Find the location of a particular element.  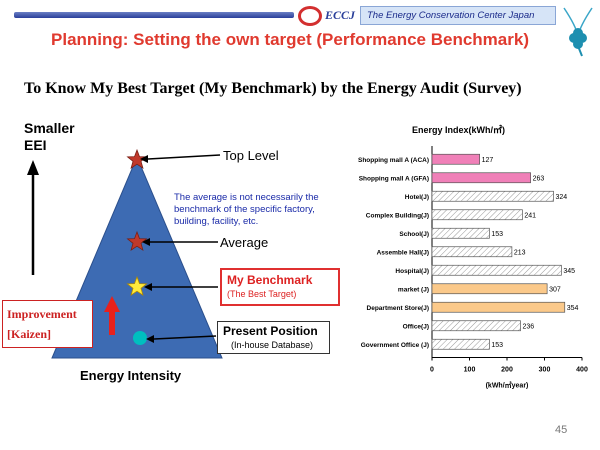

best-target-label: (The Best Target) is located at coordinates (262, 294).